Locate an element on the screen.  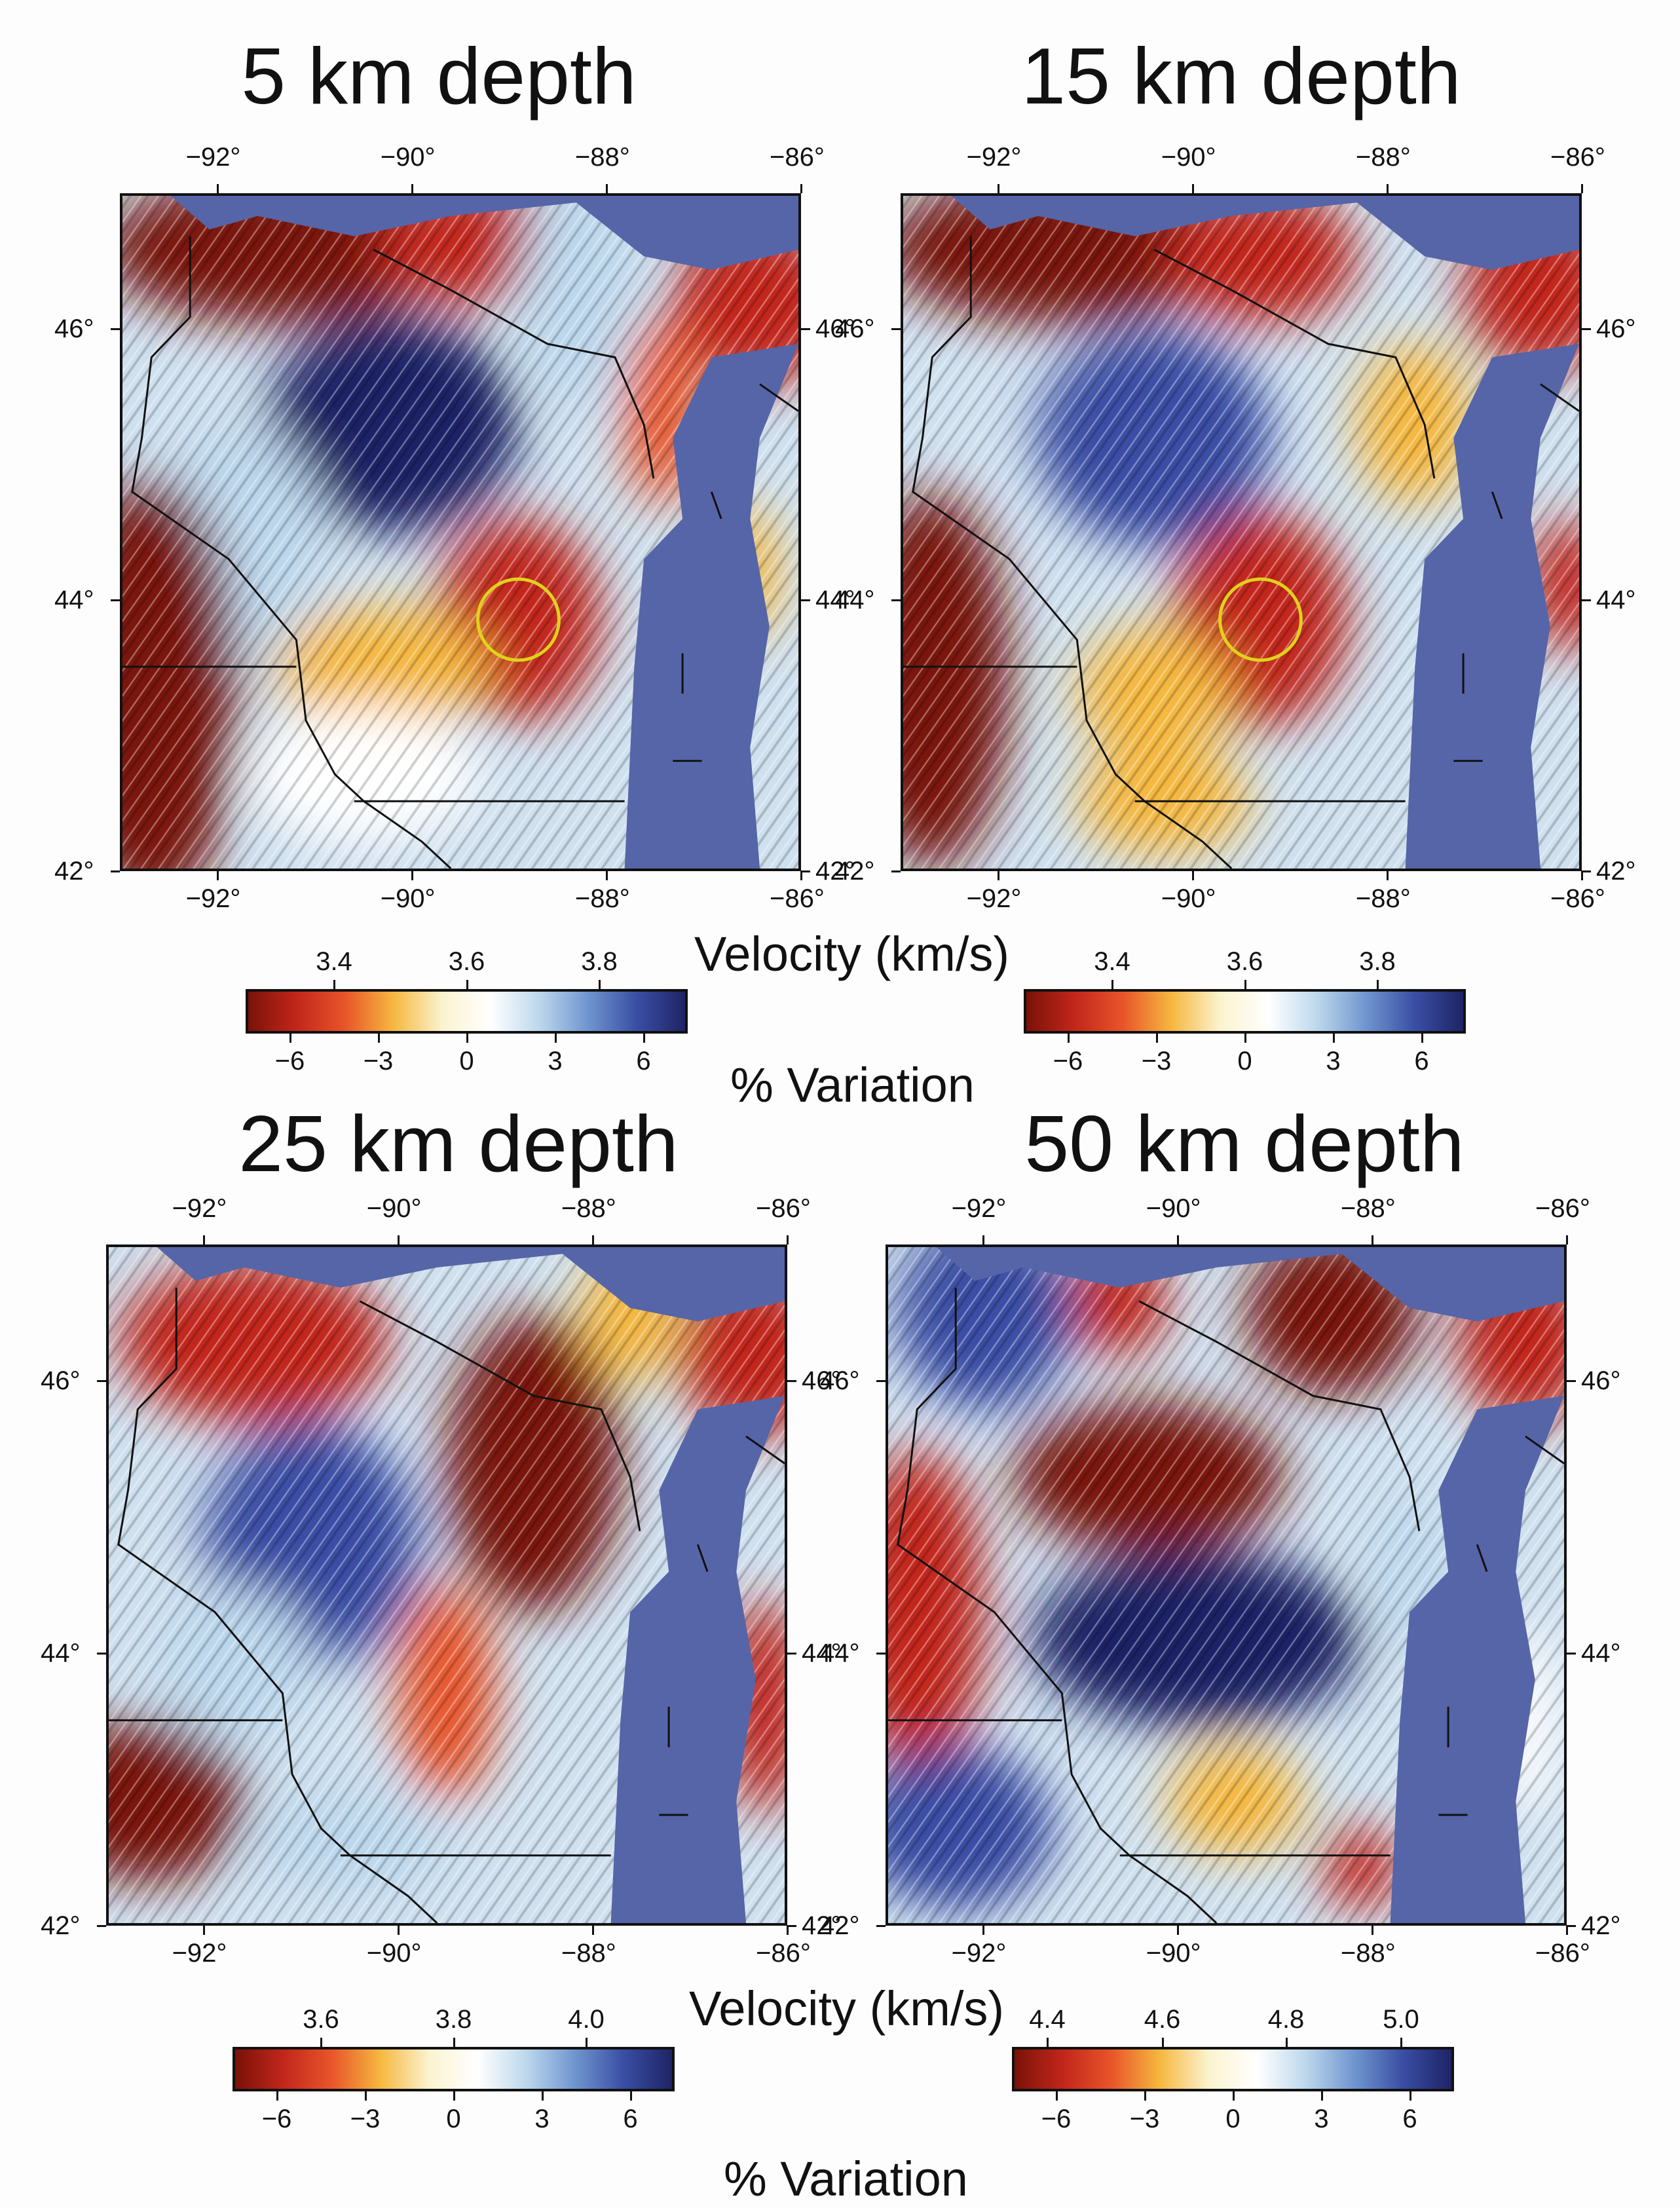
lon-tick-label-bottom: −86° is located at coordinates (1562, 1954).